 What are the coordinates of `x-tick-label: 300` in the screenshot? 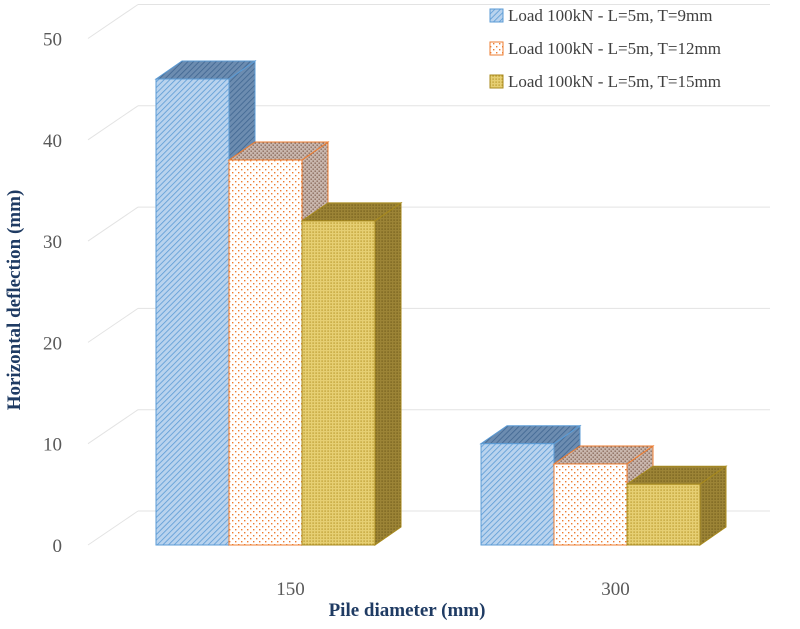 It's located at (615, 589).